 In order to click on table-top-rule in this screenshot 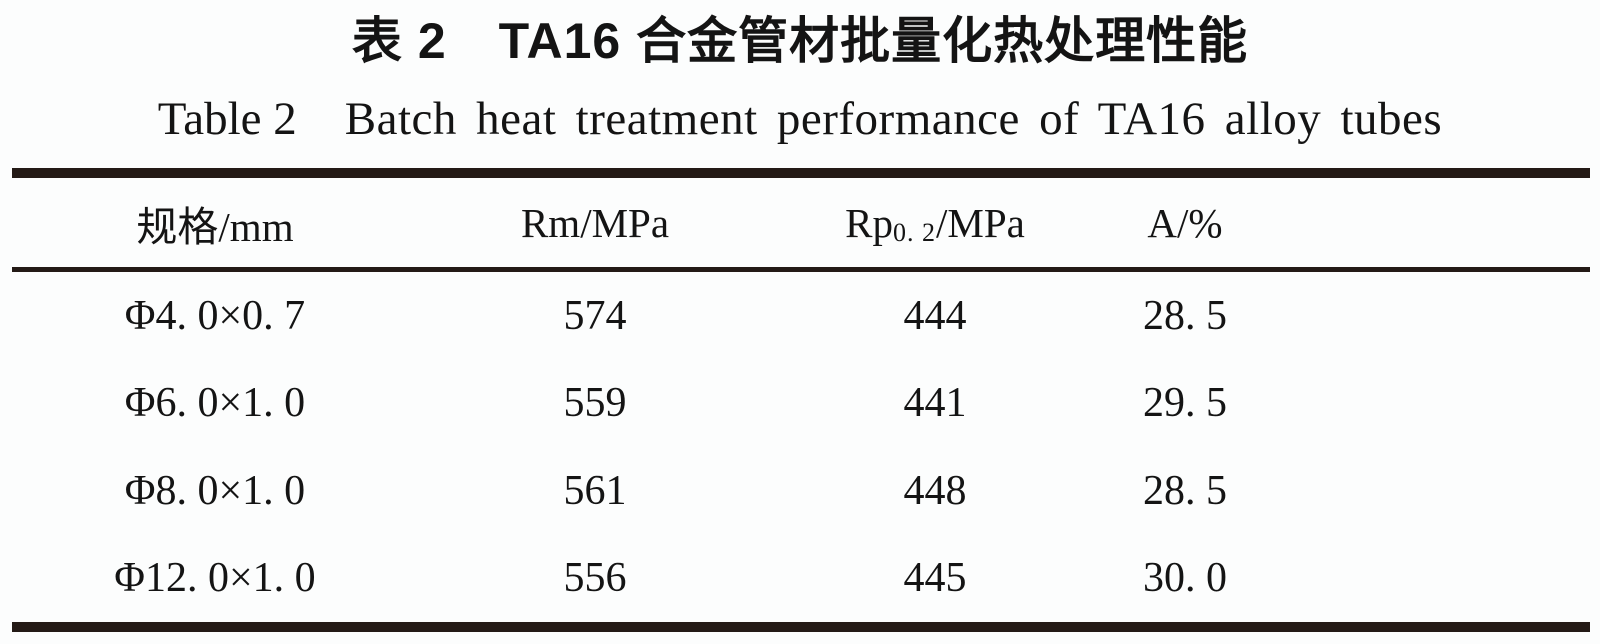, I will do `click(801, 173)`.